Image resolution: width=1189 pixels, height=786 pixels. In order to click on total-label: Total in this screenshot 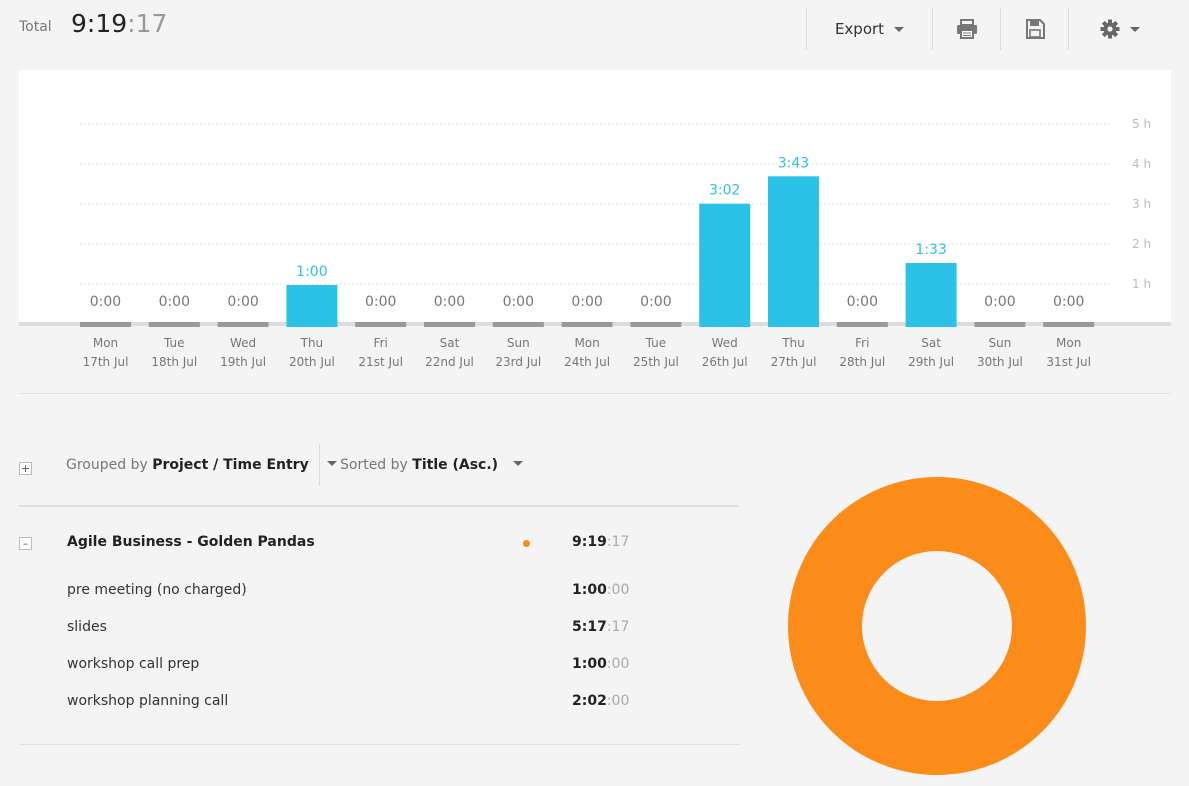, I will do `click(35, 27)`.